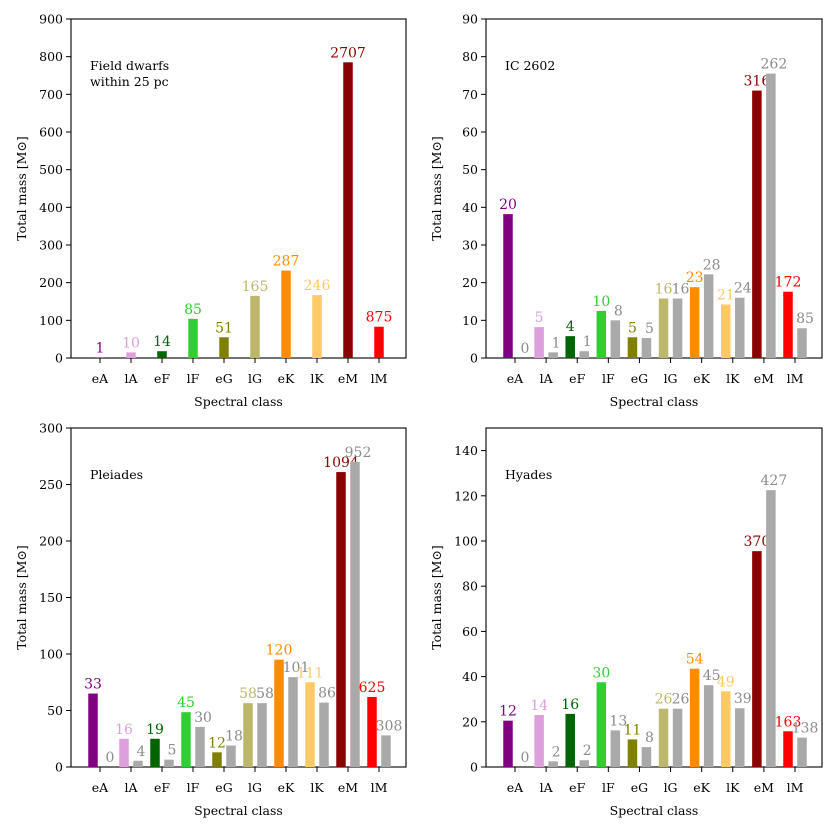  I want to click on value-label-mass-lK: 246, so click(317, 286).